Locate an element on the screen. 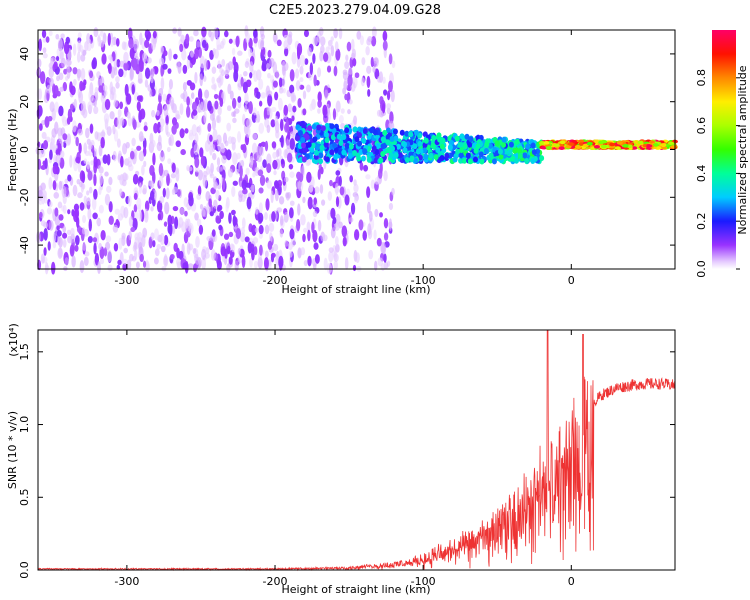  spectrogram-y-tick-label: 0 is located at coordinates (24, 149).